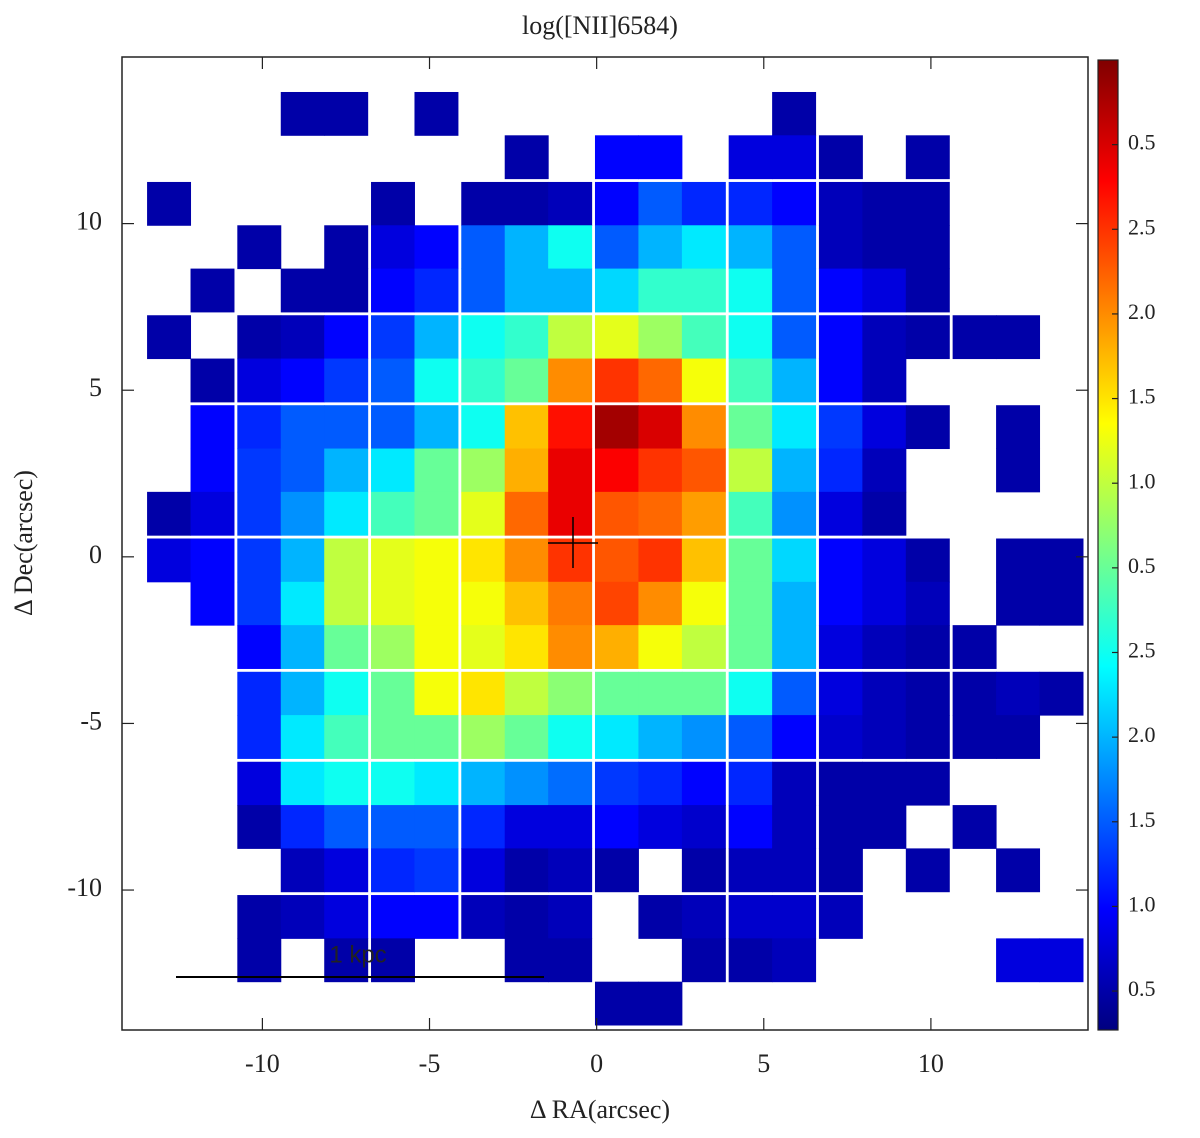 The image size is (1200, 1138). Describe the element at coordinates (262, 1063) in the screenshot. I see `x-tick-label: -10` at that location.